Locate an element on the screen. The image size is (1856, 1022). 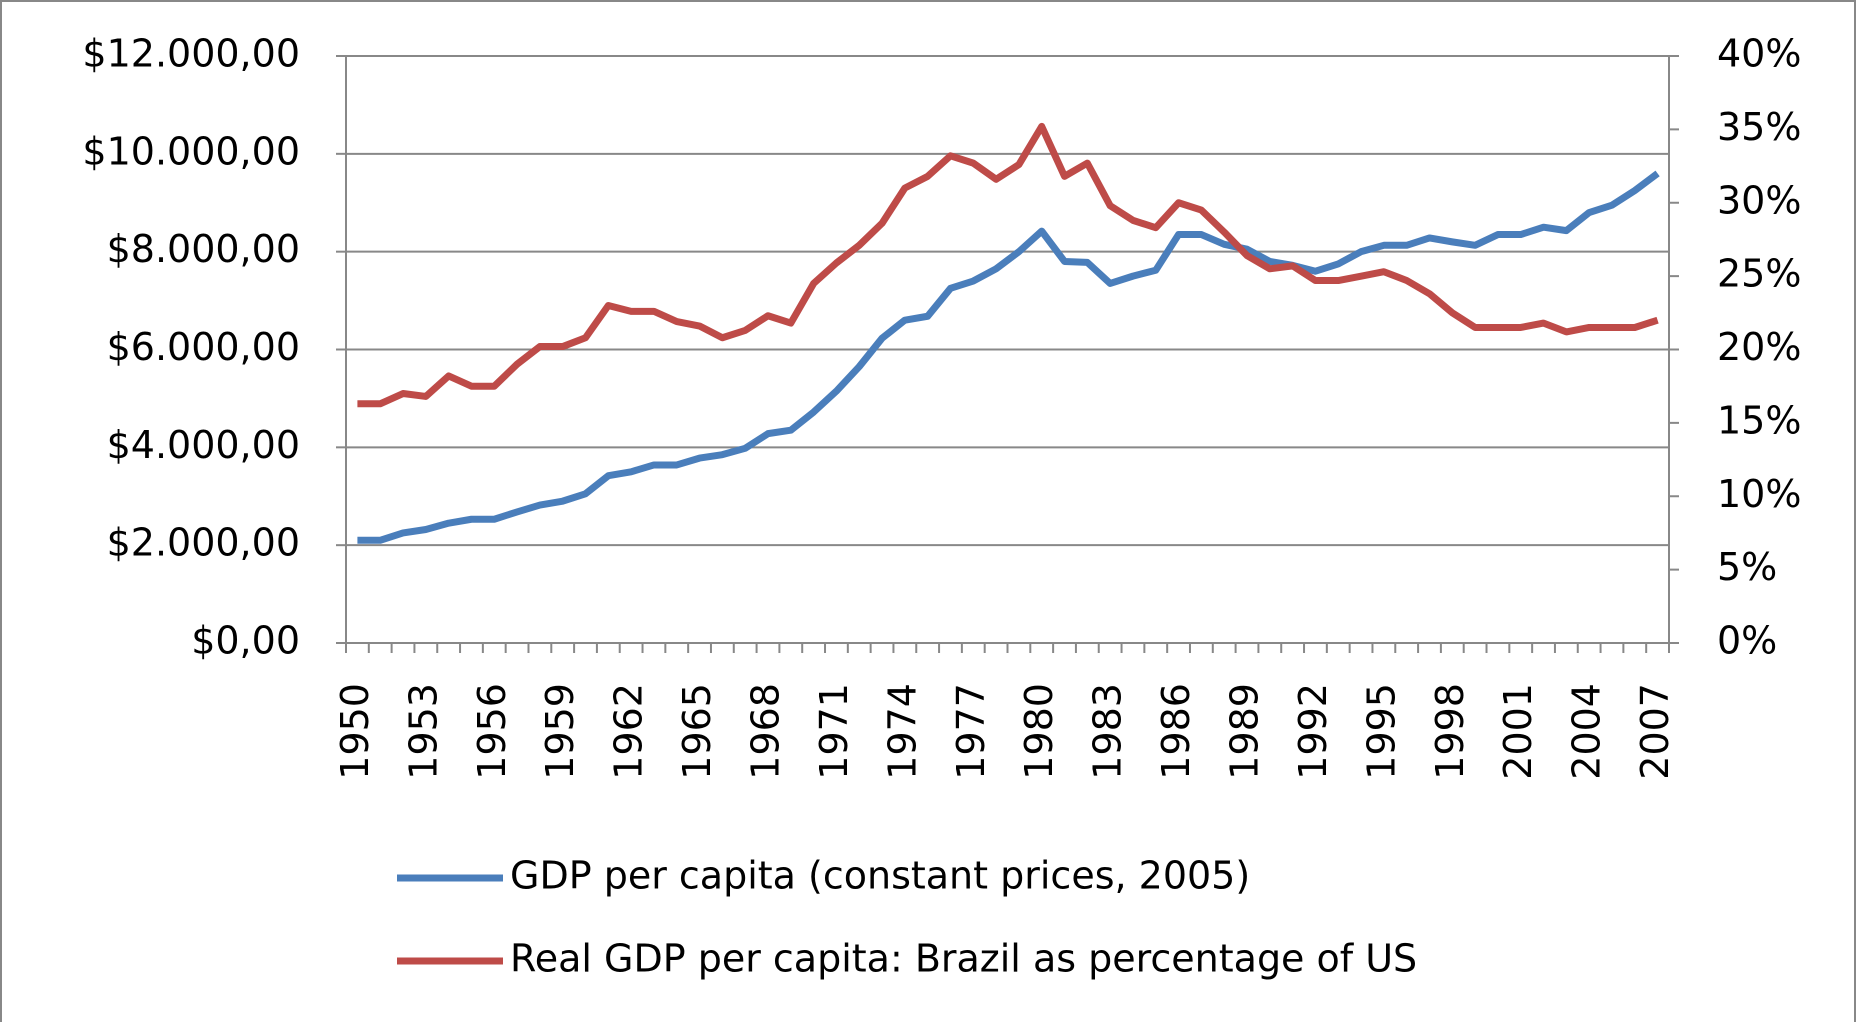
x-tick-label: 1968 is located at coordinates (765, 731).